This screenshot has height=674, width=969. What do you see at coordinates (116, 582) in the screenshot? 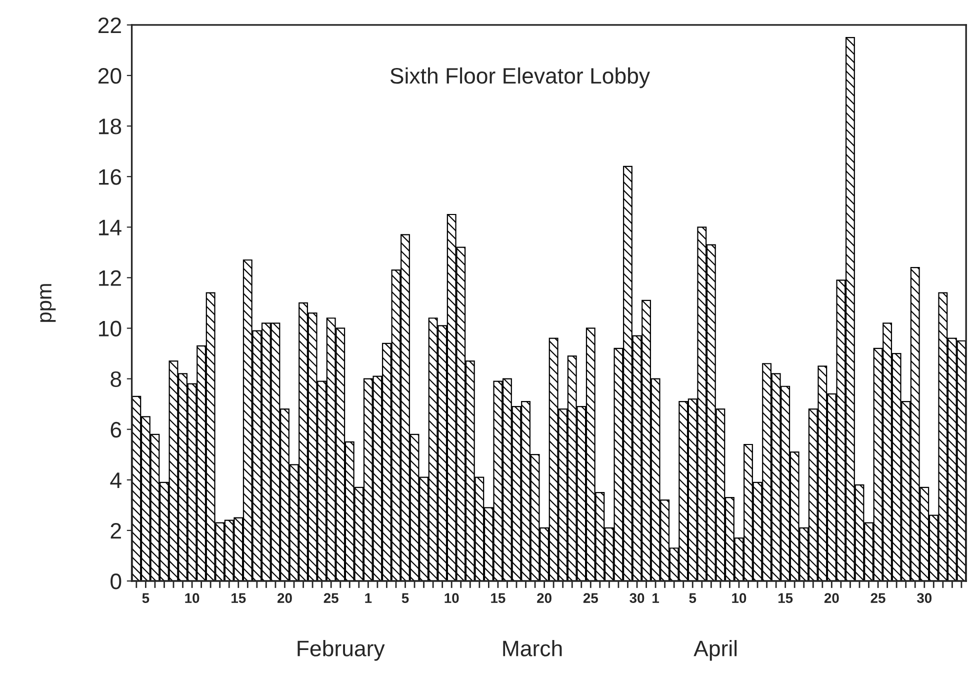
I see `y-tick-label: 0` at bounding box center [116, 582].